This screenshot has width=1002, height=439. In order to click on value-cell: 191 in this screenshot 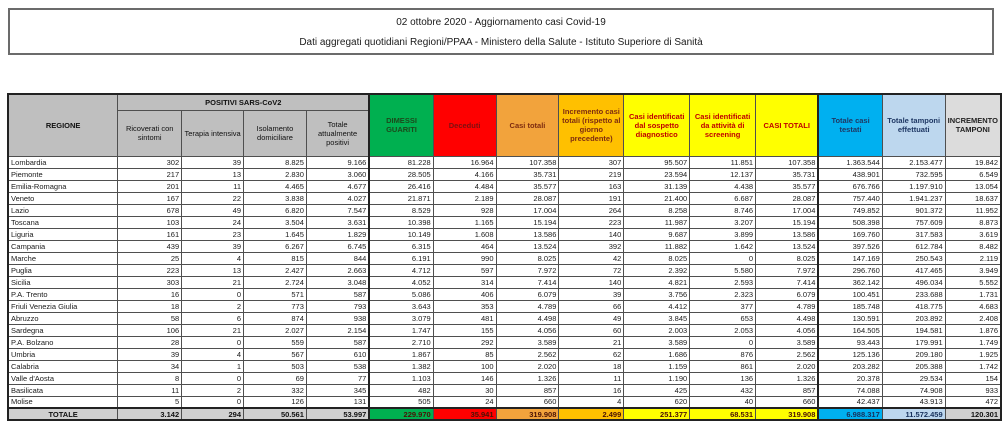, I will do `click(591, 198)`.